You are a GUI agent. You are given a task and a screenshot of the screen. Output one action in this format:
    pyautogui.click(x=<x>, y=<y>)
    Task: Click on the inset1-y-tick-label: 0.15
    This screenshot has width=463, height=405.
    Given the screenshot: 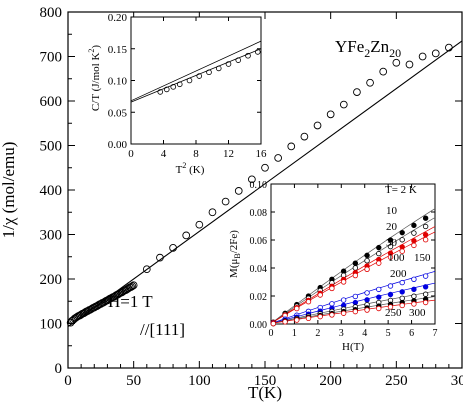 What is the action you would take?
    pyautogui.click(x=118, y=50)
    